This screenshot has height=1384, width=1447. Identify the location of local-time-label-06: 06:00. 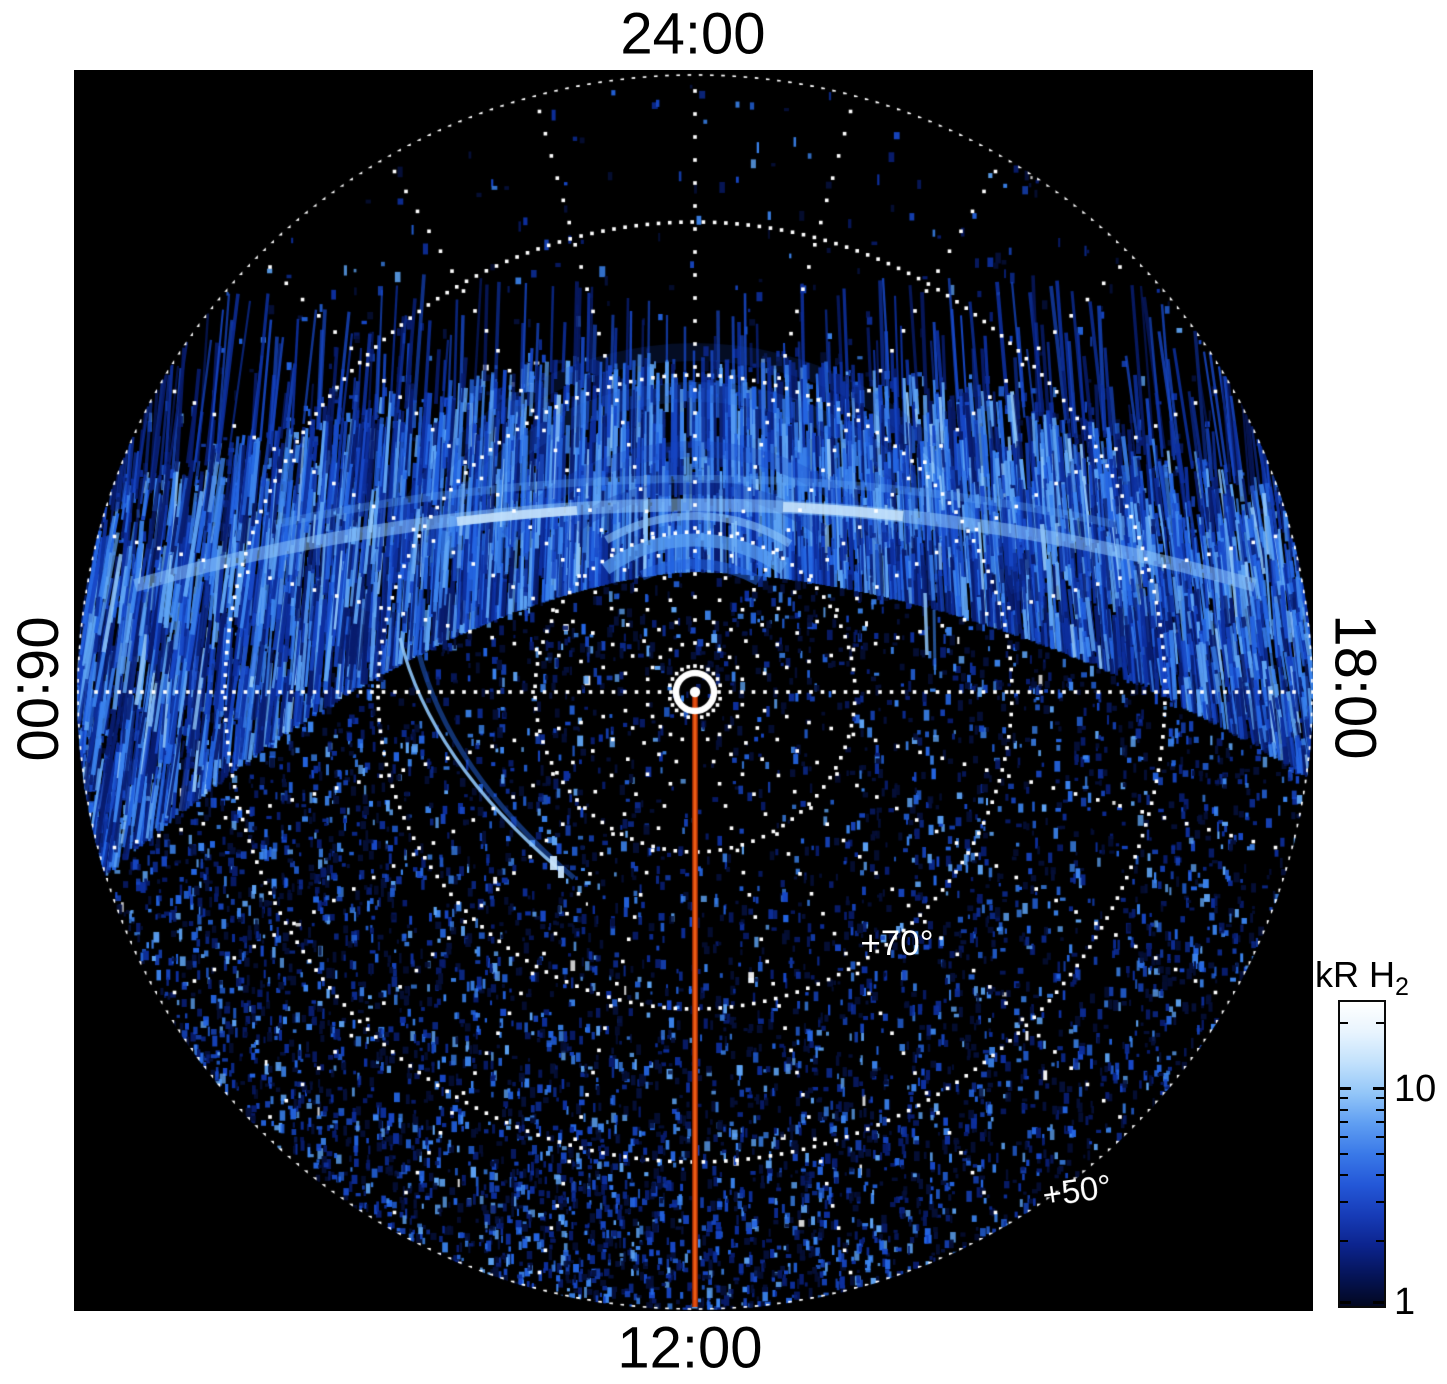
(37, 689).